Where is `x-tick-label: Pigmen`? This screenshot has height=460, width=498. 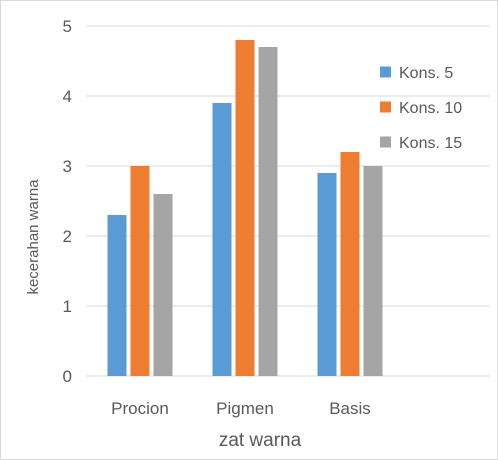 x-tick-label: Pigmen is located at coordinates (245, 408).